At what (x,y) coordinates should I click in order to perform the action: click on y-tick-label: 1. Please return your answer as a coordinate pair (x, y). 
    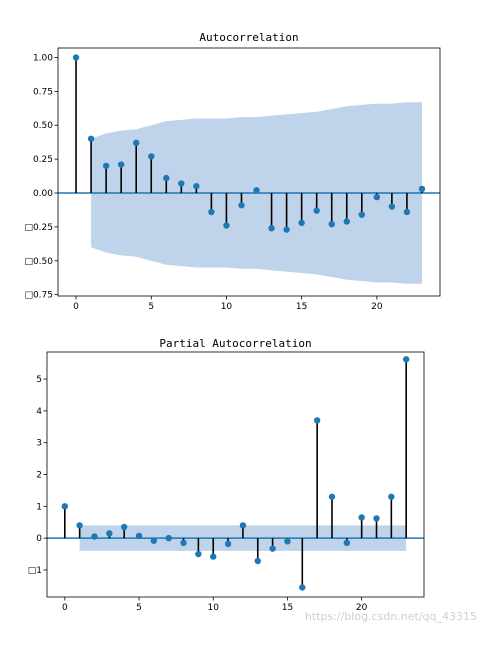
    Looking at the image, I should click on (39, 507).